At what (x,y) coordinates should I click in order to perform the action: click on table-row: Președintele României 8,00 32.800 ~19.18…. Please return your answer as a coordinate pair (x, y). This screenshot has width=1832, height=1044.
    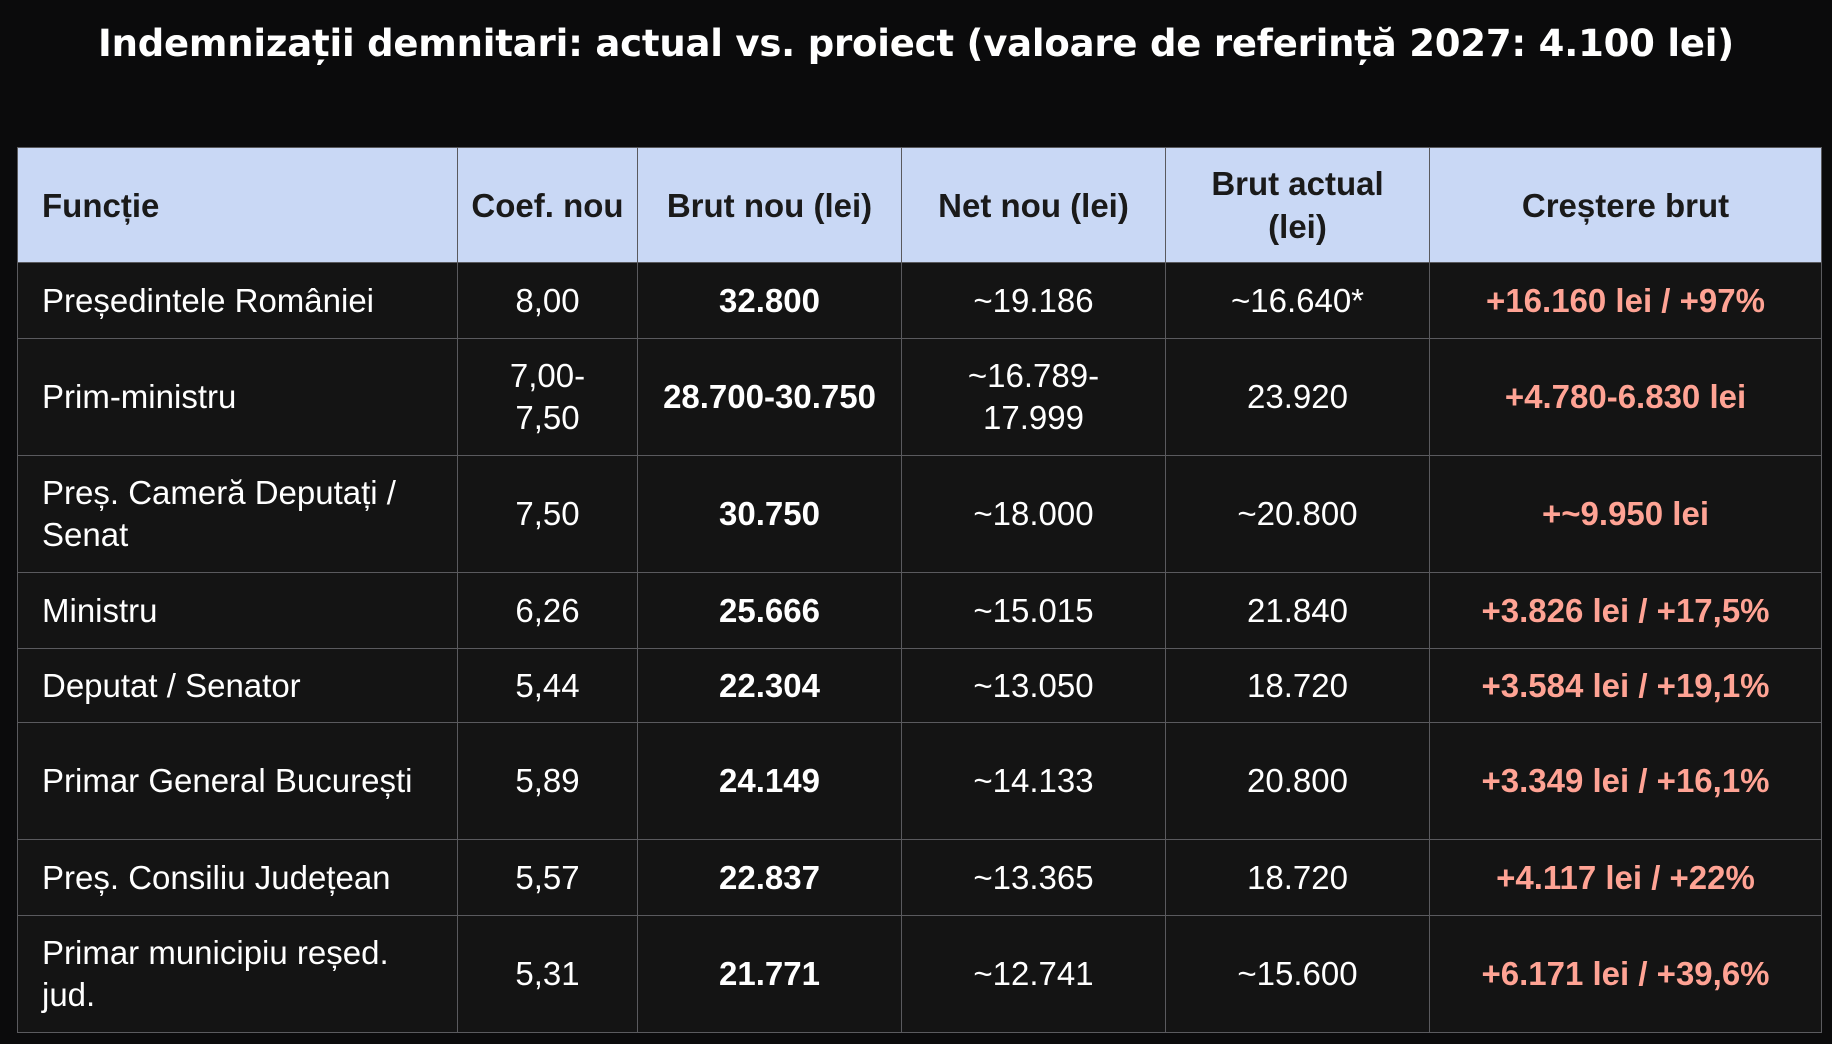
    Looking at the image, I should click on (919, 300).